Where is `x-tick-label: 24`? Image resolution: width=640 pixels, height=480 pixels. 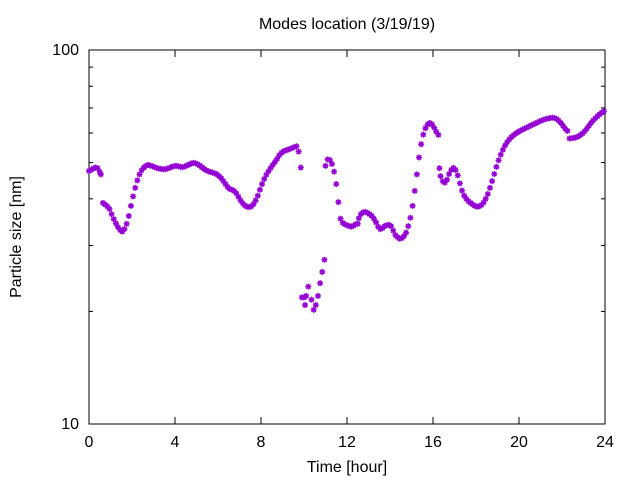
x-tick-label: 24 is located at coordinates (605, 442).